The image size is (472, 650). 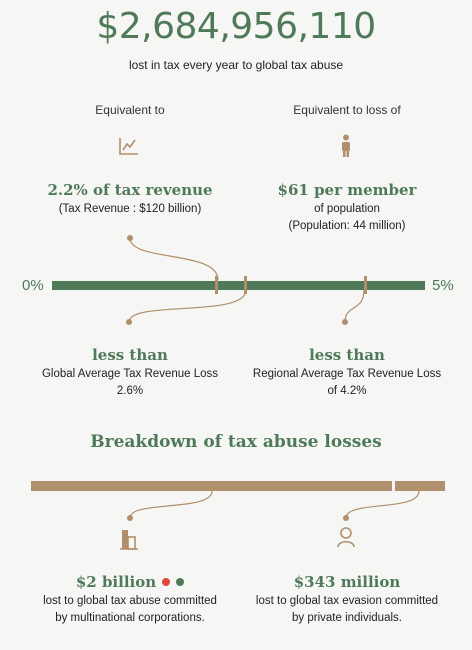 I want to click on left-detail: (Tax Revenue : $120 billion), so click(x=130, y=209).